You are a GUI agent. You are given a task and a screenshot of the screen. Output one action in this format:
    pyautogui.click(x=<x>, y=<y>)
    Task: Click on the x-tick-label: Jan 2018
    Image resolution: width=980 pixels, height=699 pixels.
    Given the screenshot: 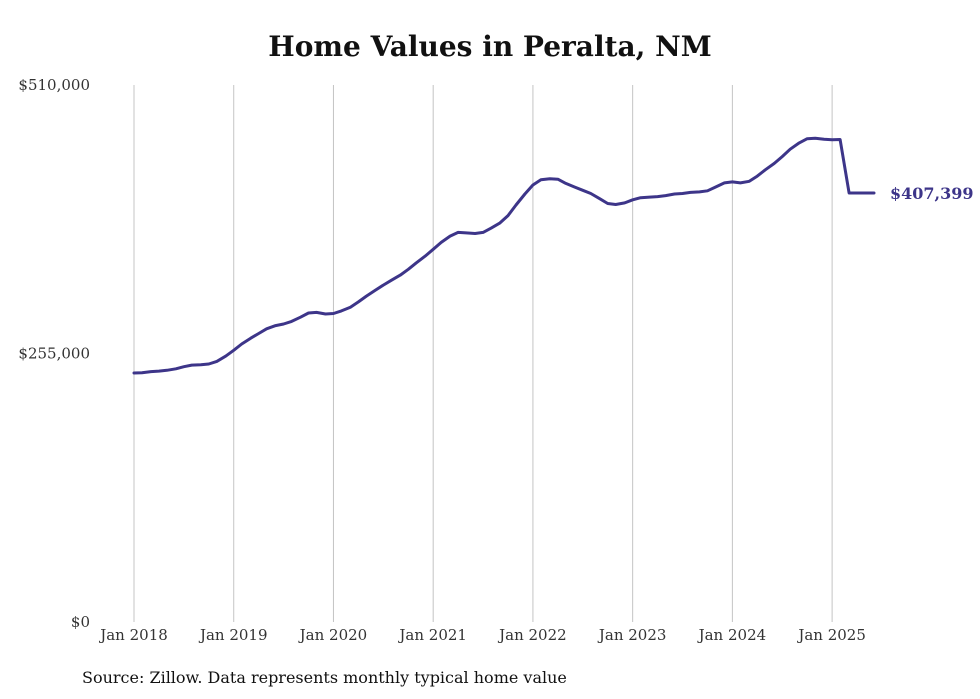 What is the action you would take?
    pyautogui.click(x=133, y=635)
    